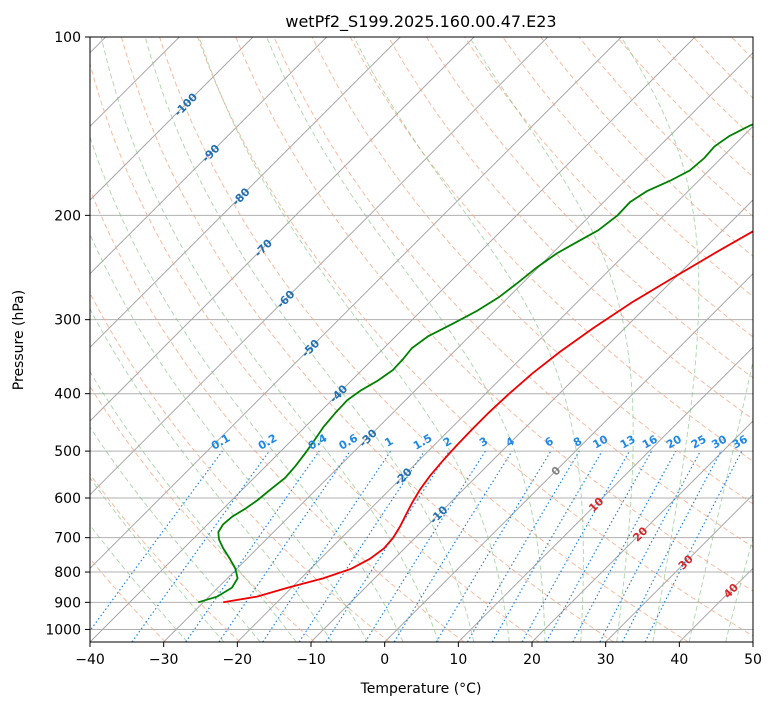 Image resolution: width=775 pixels, height=708 pixels. What do you see at coordinates (674, 441) in the screenshot?
I see `mixing-ratio-label: 20` at bounding box center [674, 441].